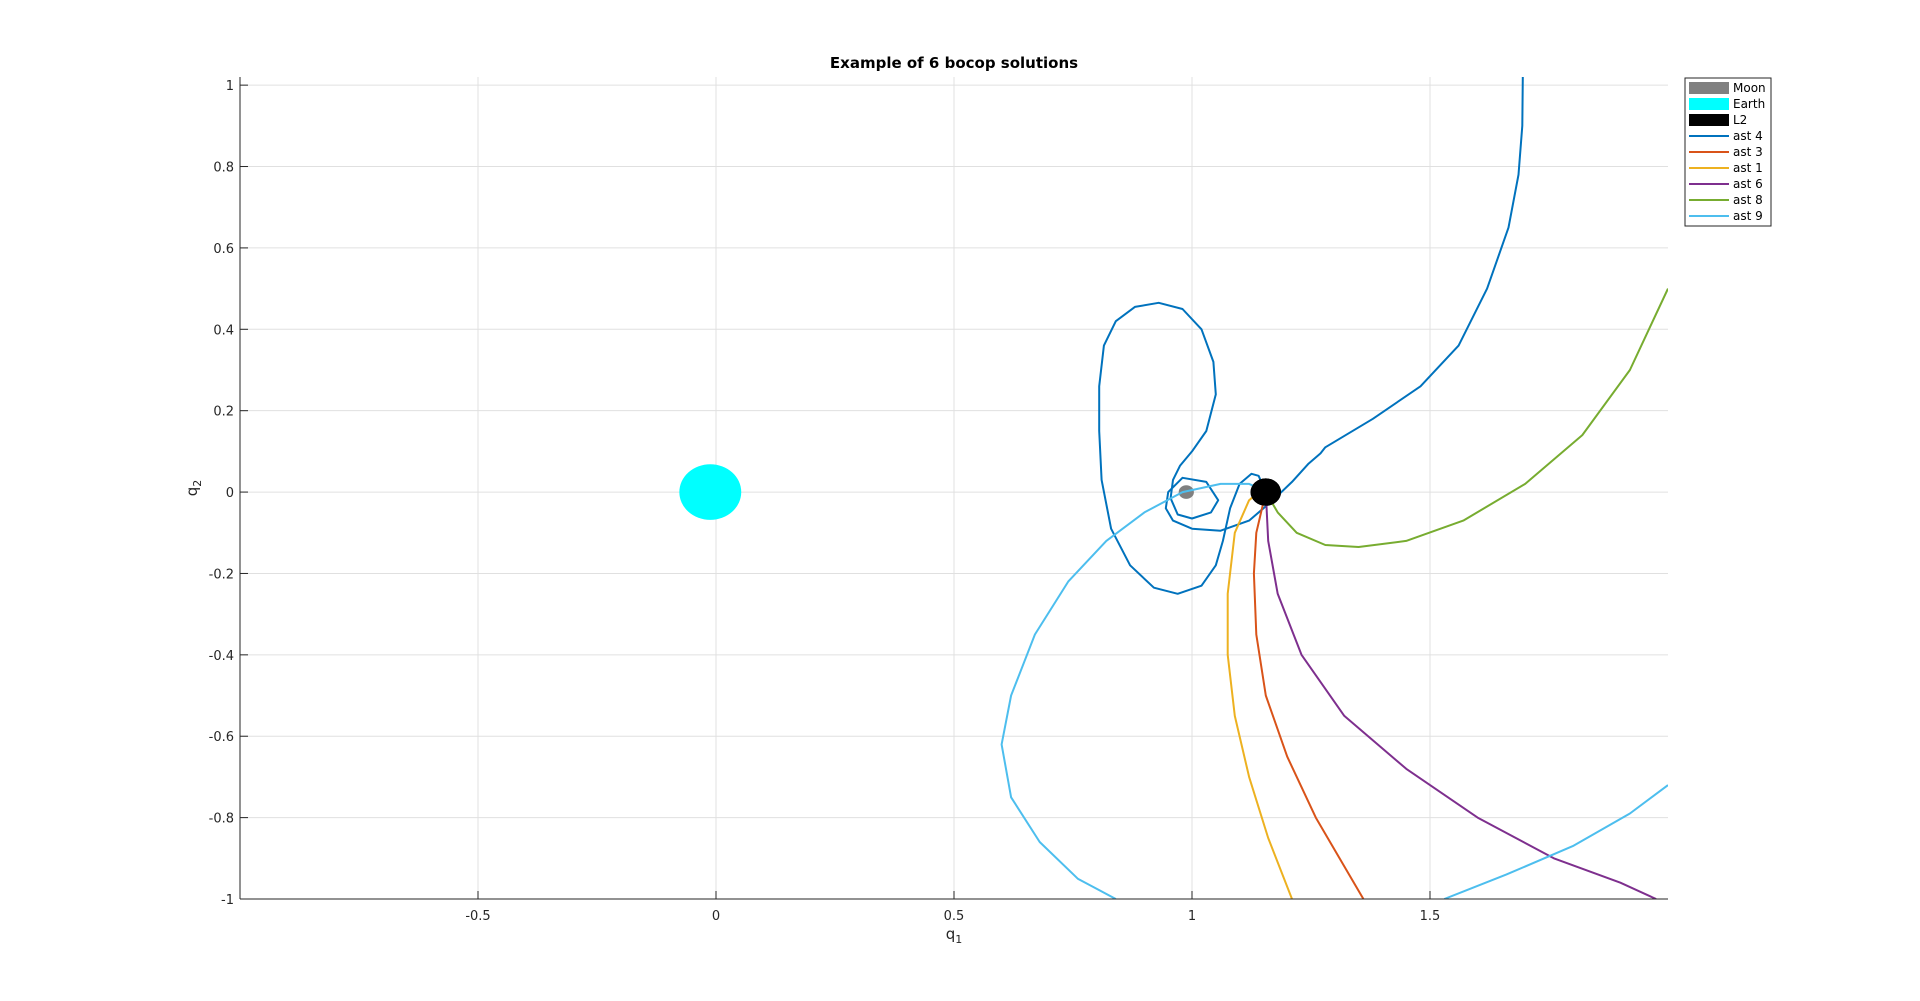 Image resolution: width=1920 pixels, height=1001 pixels. What do you see at coordinates (223, 168) in the screenshot?
I see `y-tick-label: 0.8` at bounding box center [223, 168].